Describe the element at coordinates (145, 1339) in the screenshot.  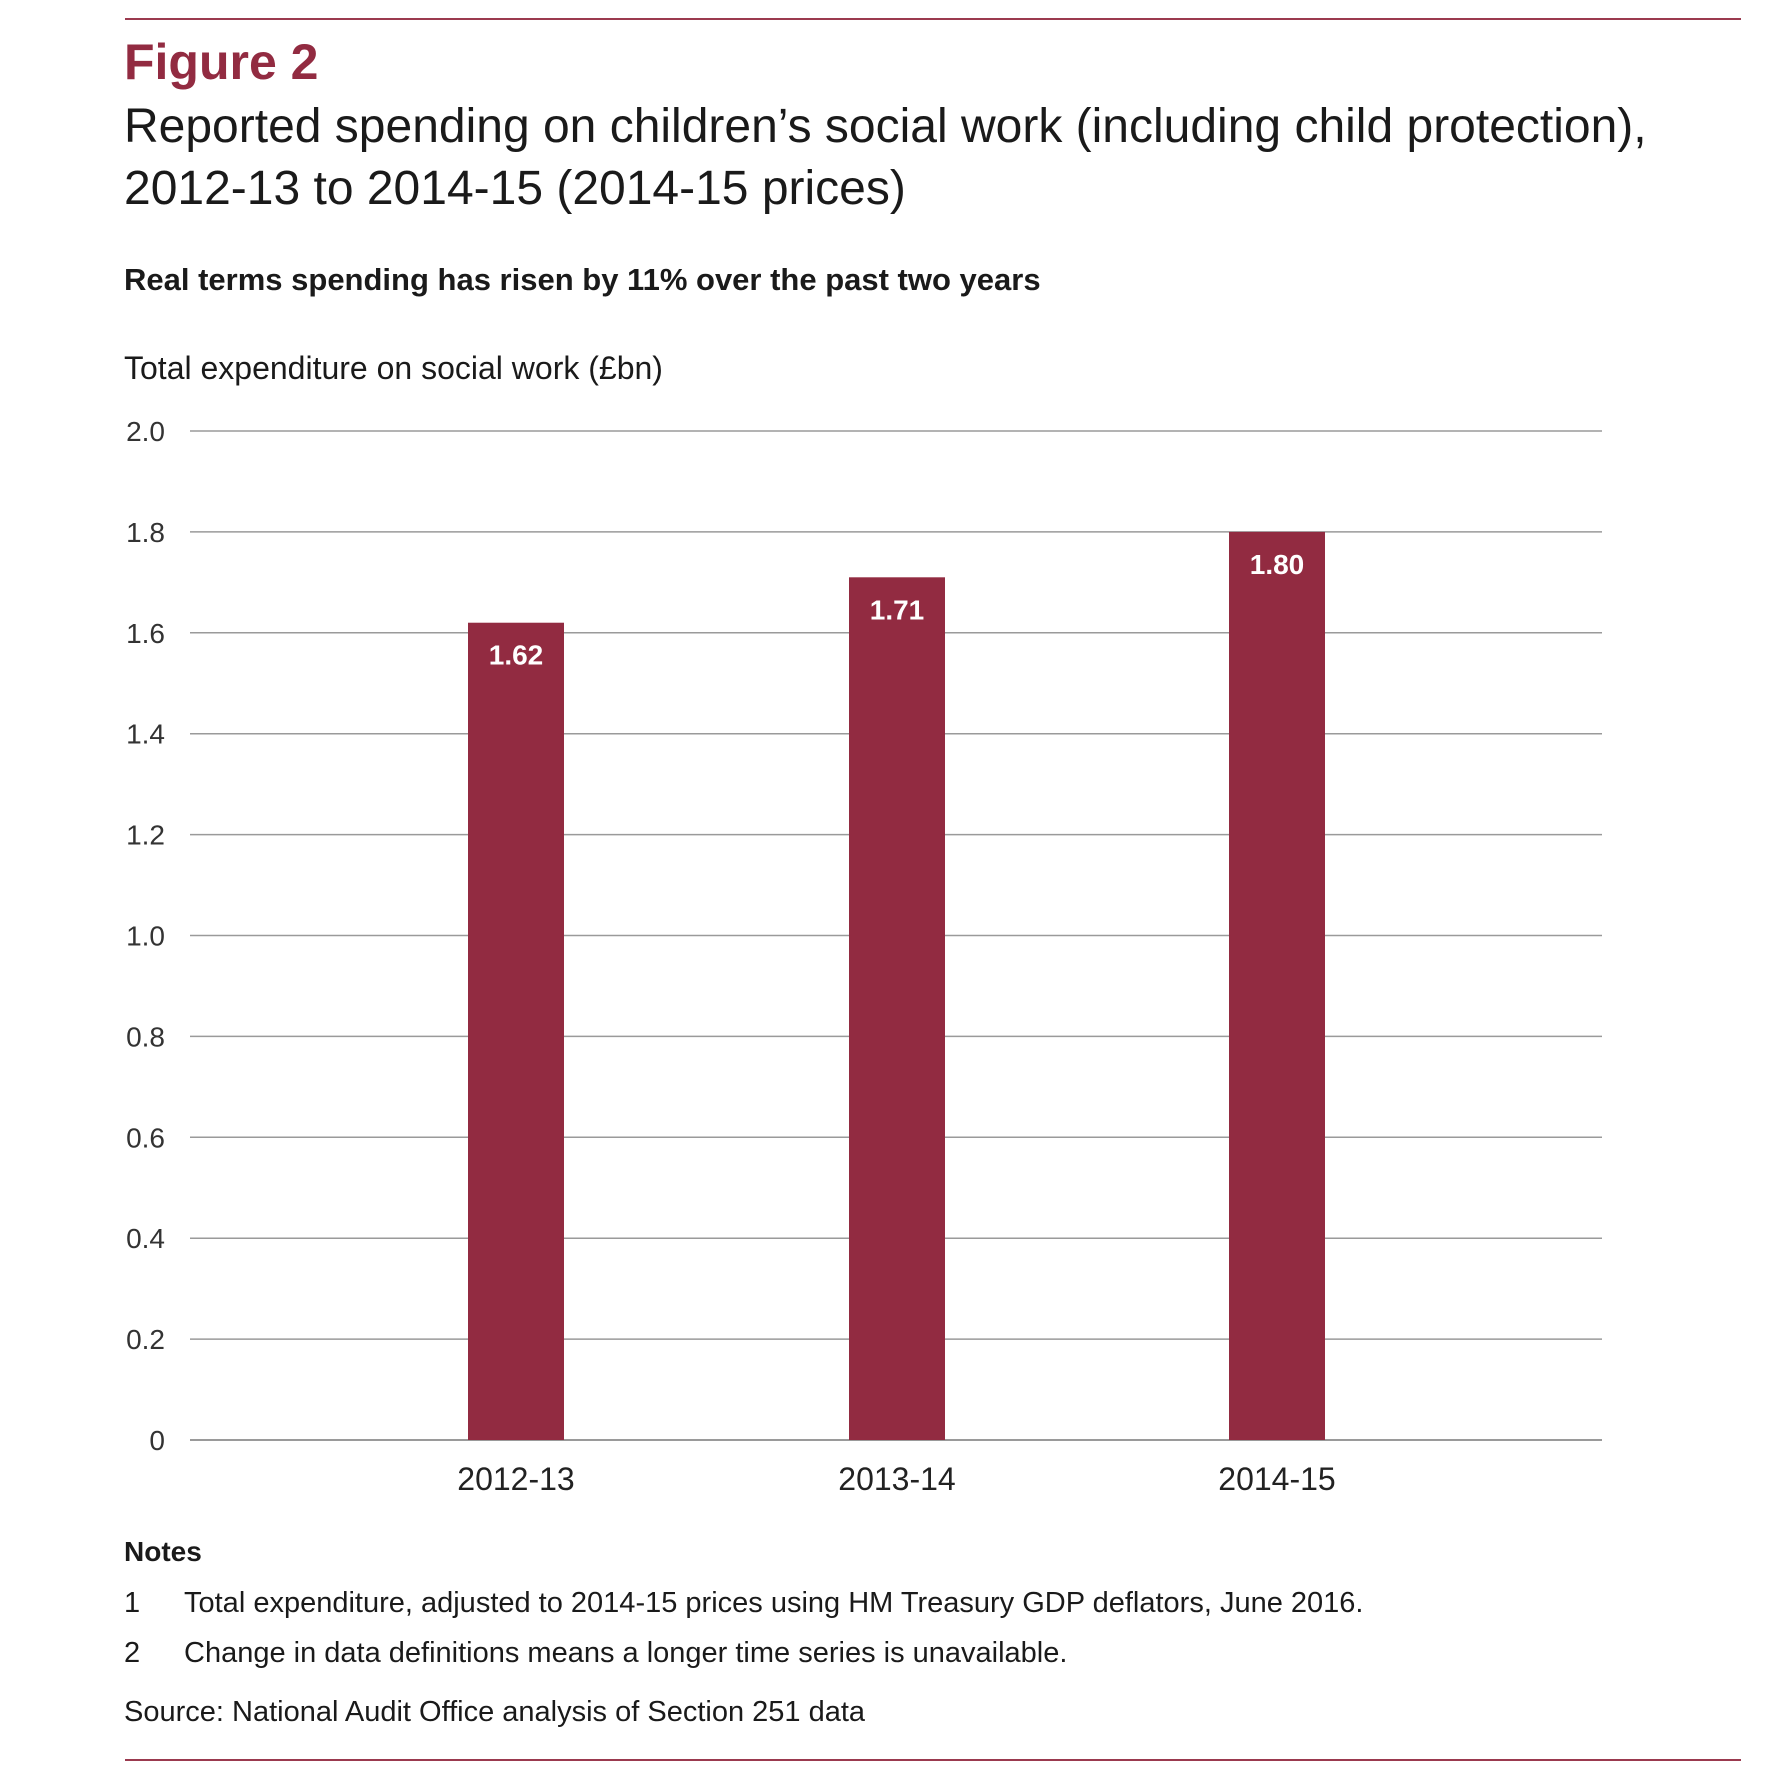
I see `y-tick-label: 0.2` at that location.